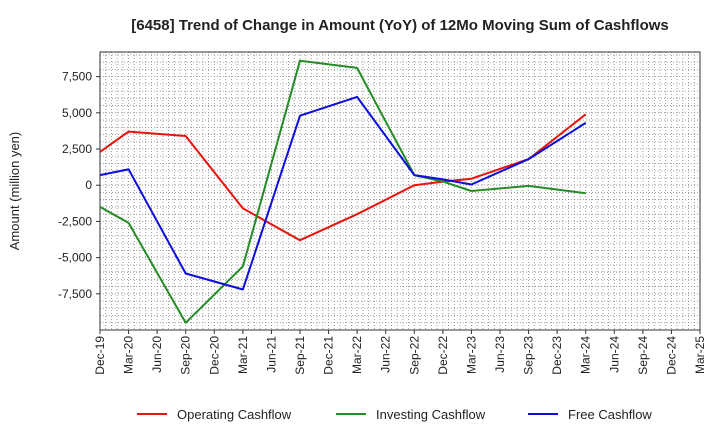 This screenshot has width=720, height=440. I want to click on x-tick-label: Mar-24, so click(586, 355).